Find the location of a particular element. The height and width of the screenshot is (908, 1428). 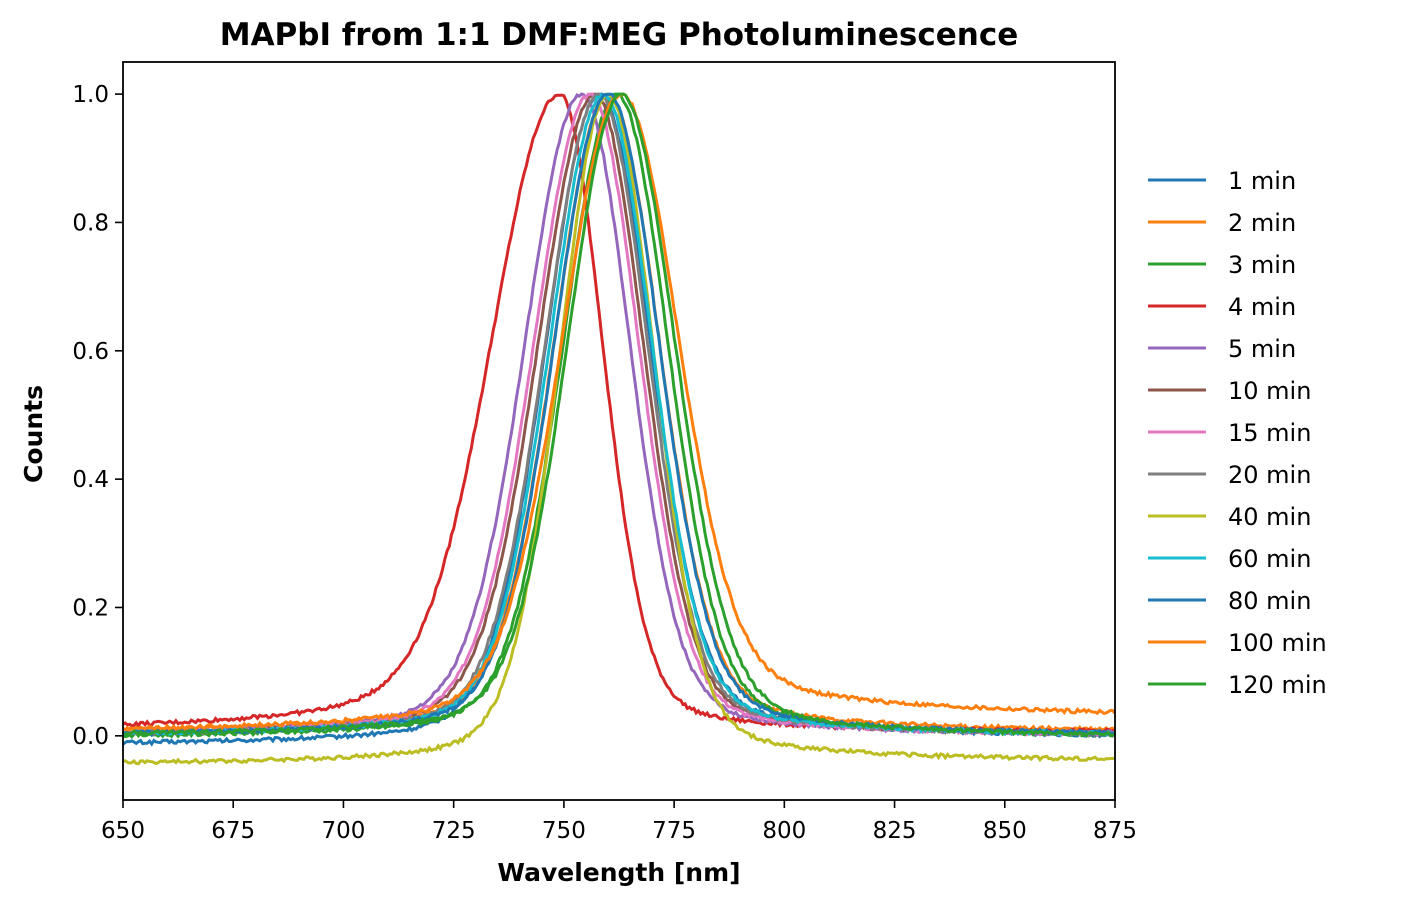

x-axis-label: Wavelength [nm] is located at coordinates (618, 872).